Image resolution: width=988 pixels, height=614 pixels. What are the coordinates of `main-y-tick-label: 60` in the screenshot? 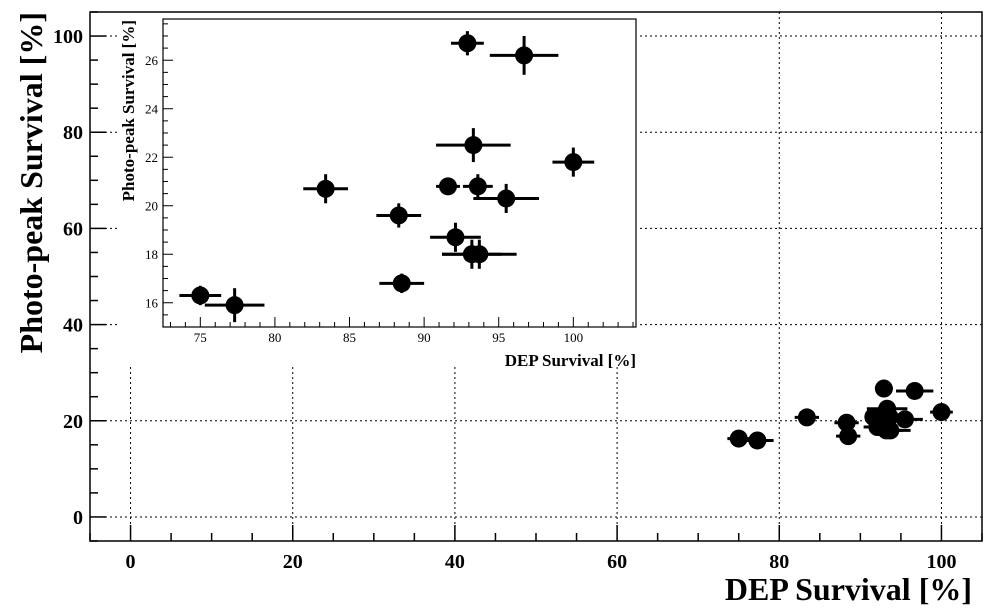 It's located at (73, 229).